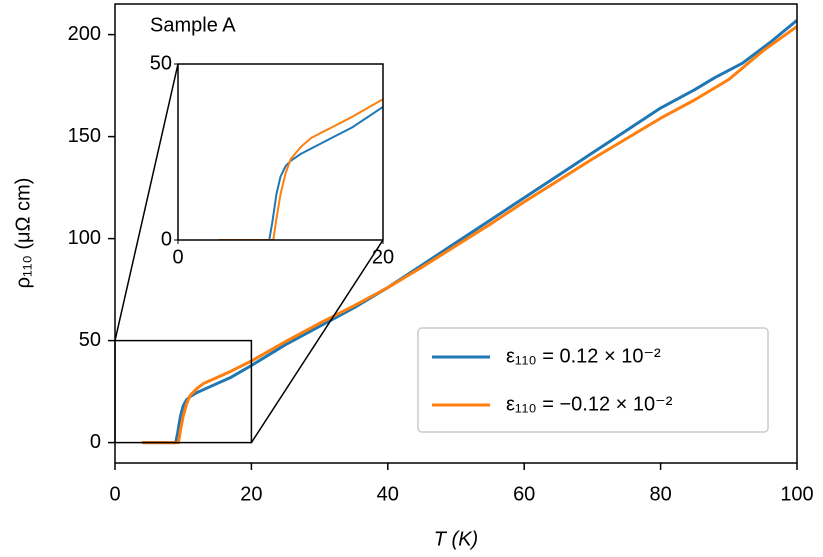  Describe the element at coordinates (388, 494) in the screenshot. I see `x-tick-label: 40` at that location.